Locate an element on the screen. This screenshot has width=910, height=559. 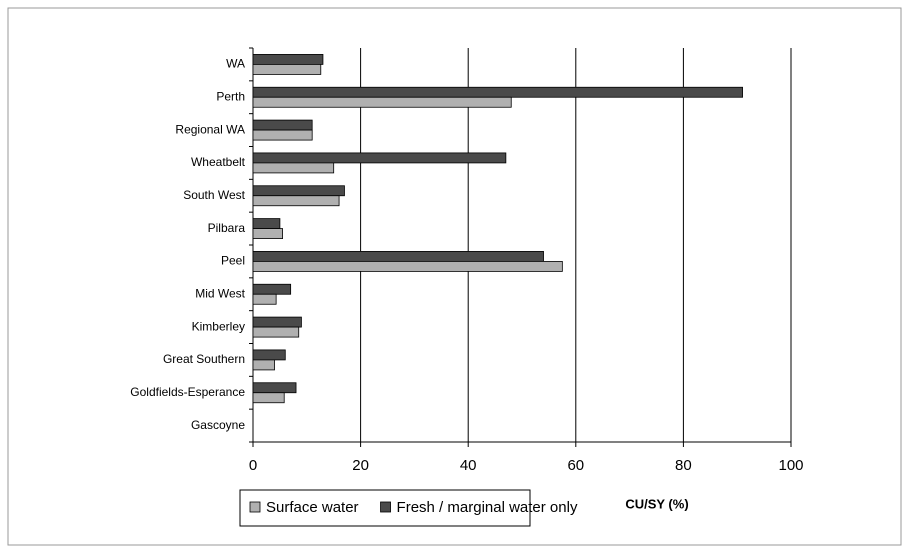
legend-box is located at coordinates (385, 508).